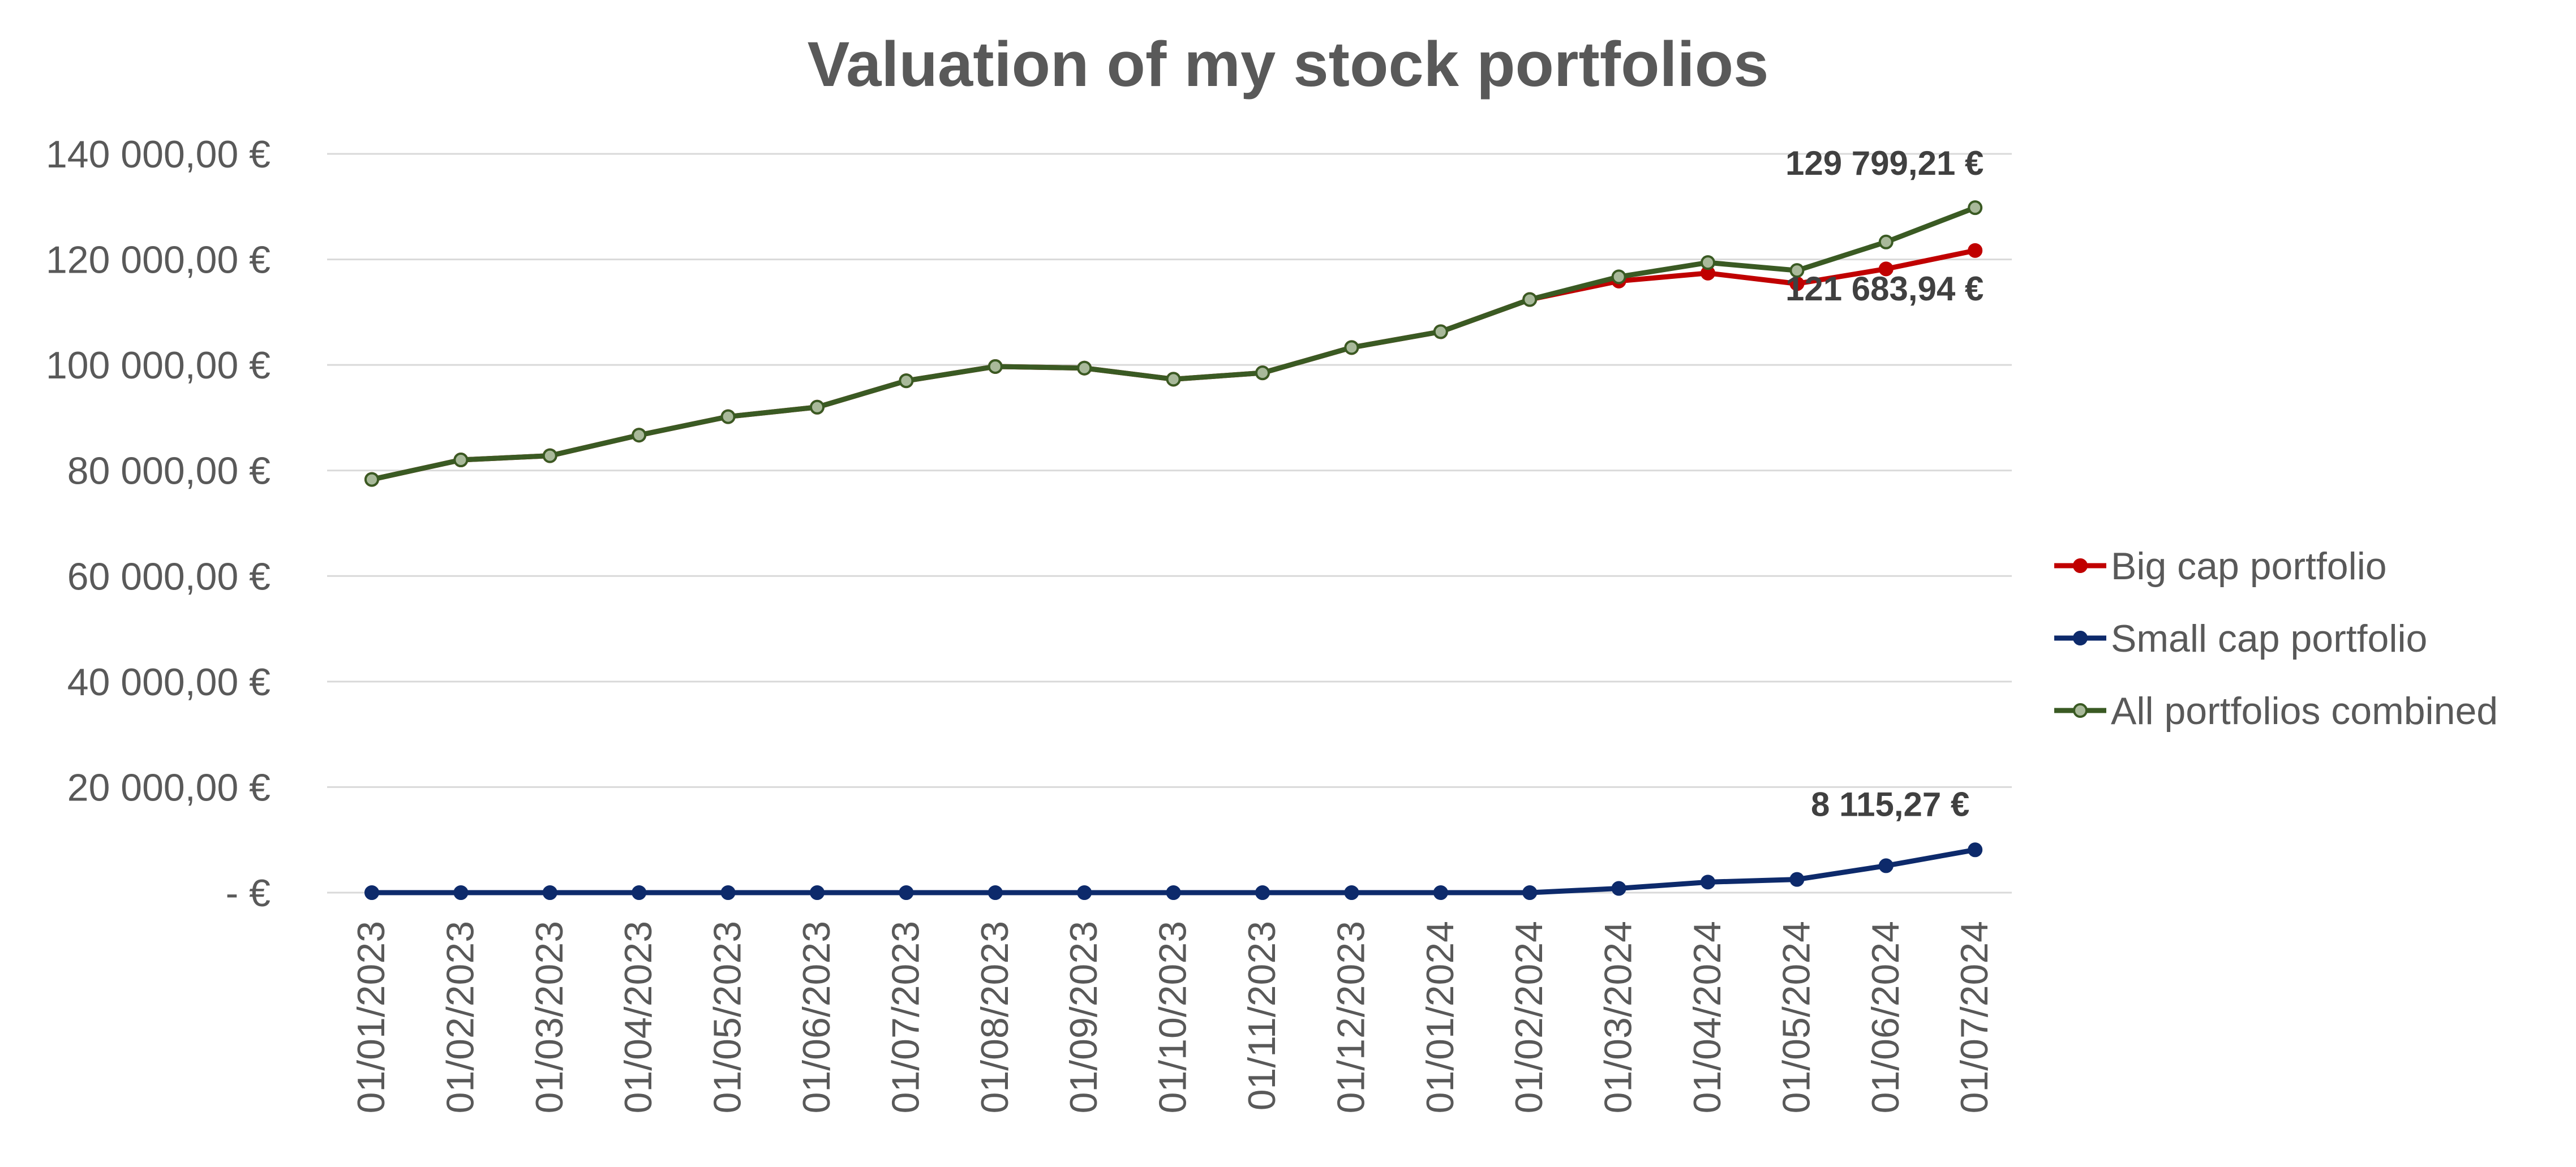  Describe the element at coordinates (158, 261) in the screenshot. I see `y-tick-label: 120 000,00 €` at that location.